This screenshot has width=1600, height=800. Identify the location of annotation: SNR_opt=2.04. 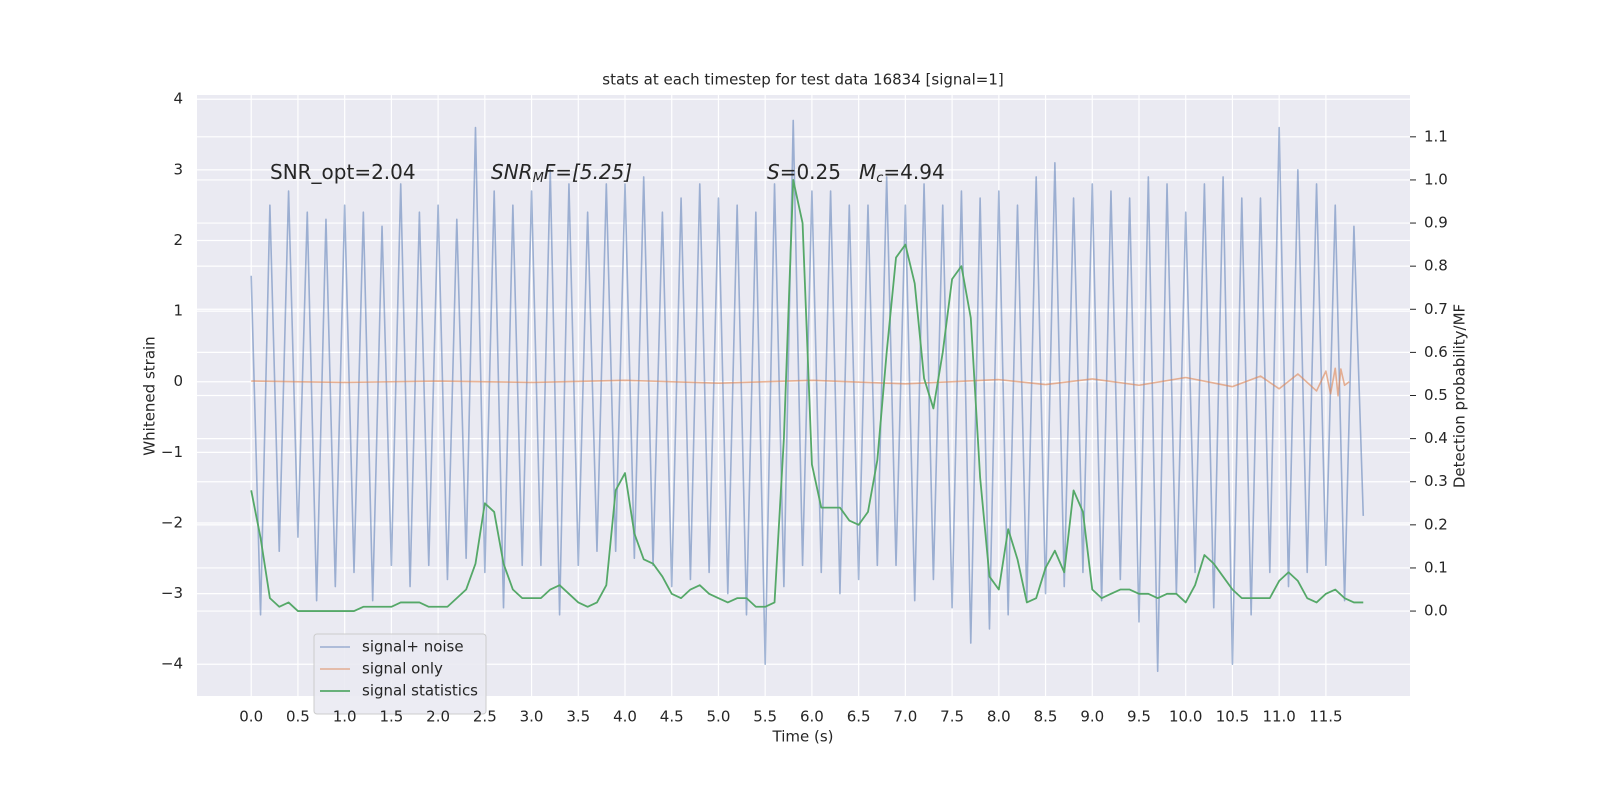
(343, 172).